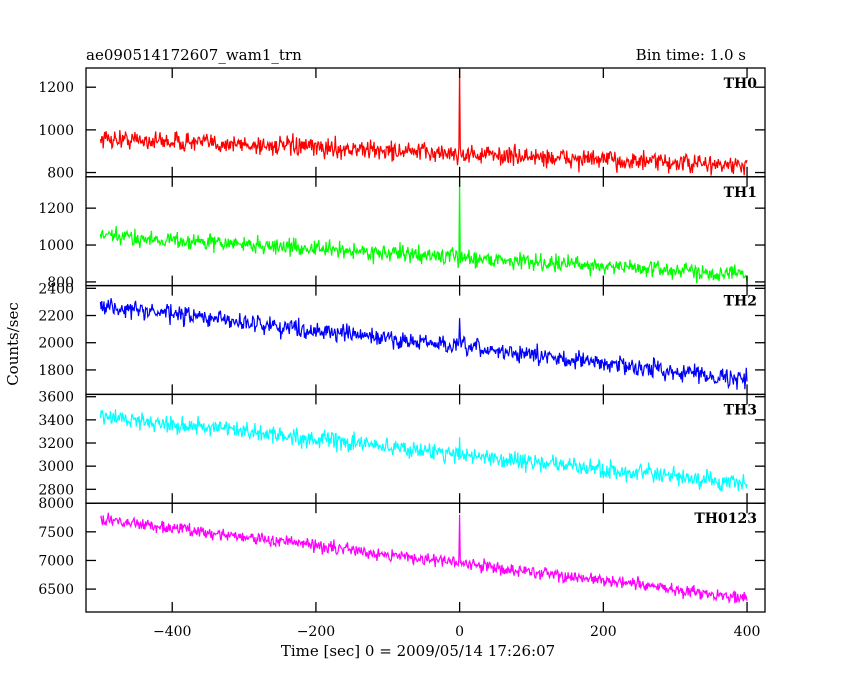 The width and height of the screenshot is (850, 680). What do you see at coordinates (418, 651) in the screenshot?
I see `x-axis-label: Time [sec] 0 = 2009/05/14 17:26:07` at bounding box center [418, 651].